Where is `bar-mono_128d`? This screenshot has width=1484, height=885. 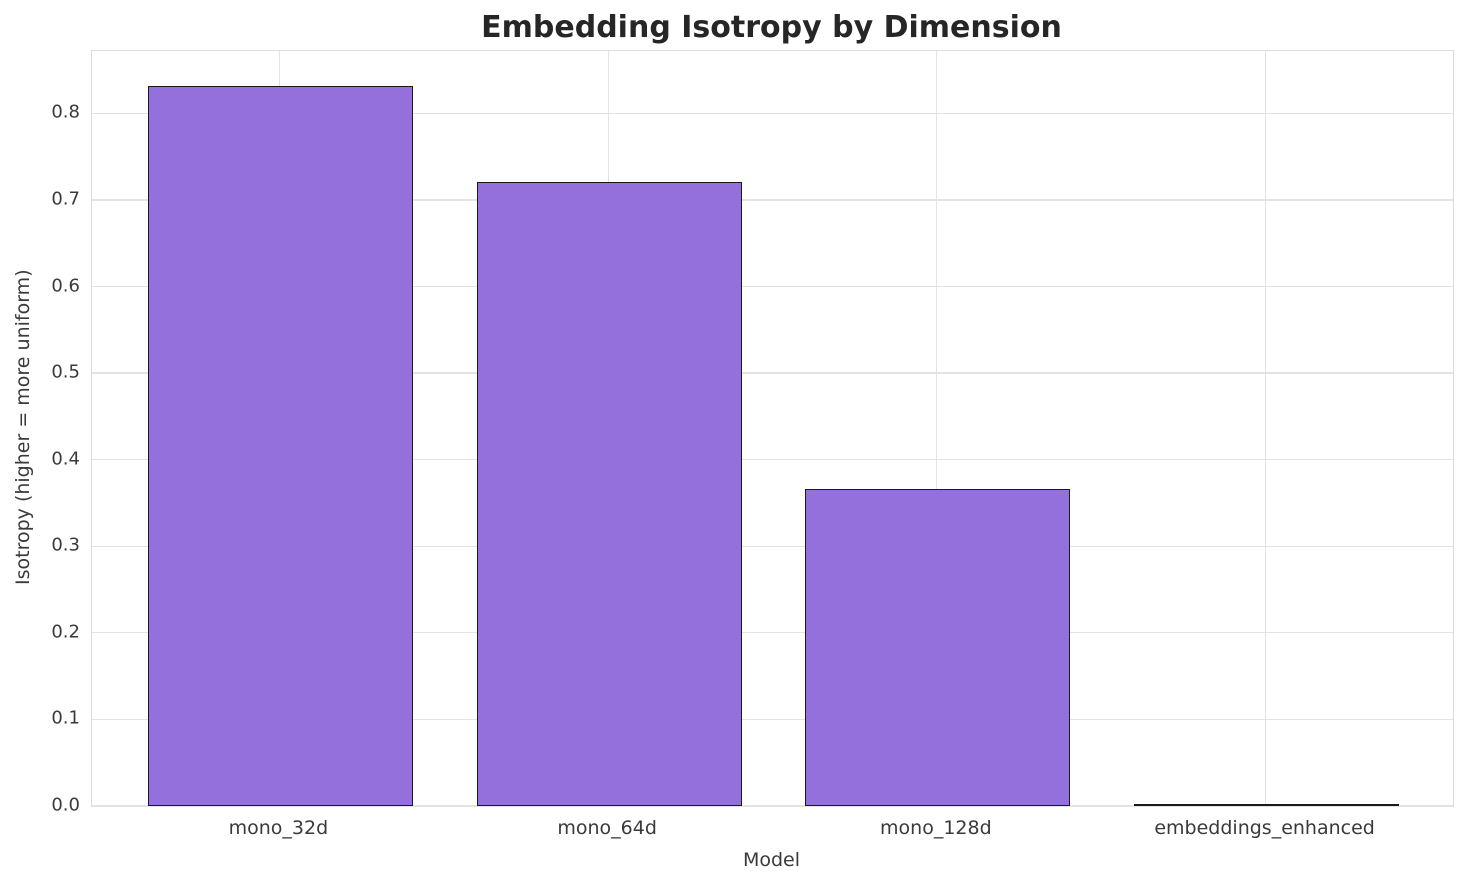 bar-mono_128d is located at coordinates (938, 647).